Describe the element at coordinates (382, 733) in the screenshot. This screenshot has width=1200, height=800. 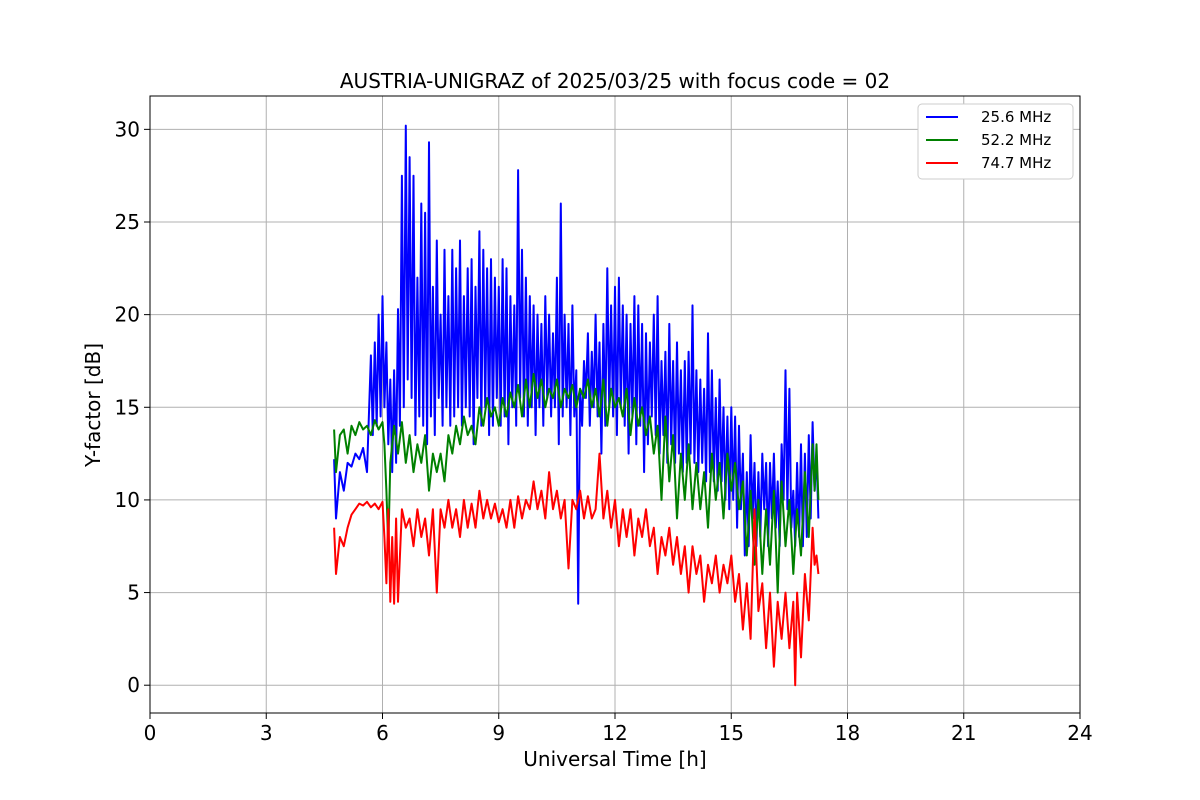
I see `x-tick-label: 6` at that location.